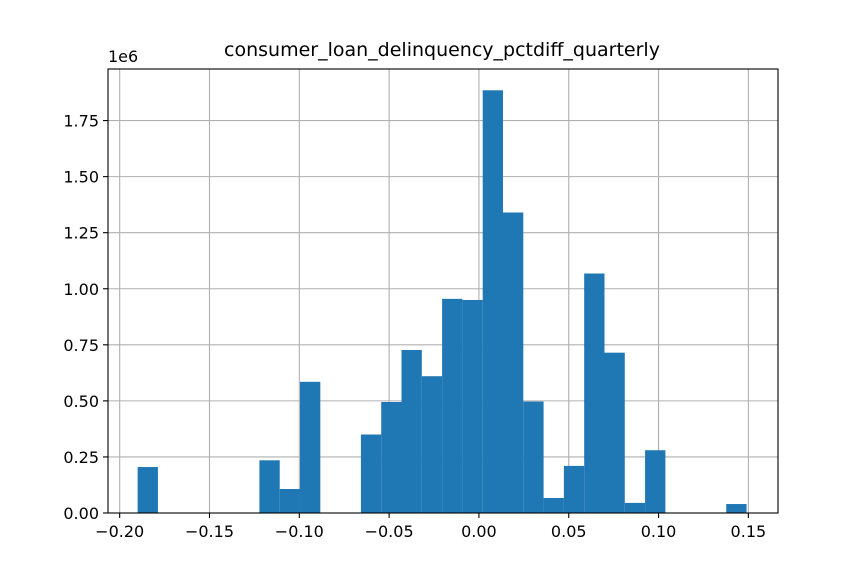 The image size is (864, 576). Describe the element at coordinates (81, 345) in the screenshot. I see `y-tick-label: 0.75` at that location.